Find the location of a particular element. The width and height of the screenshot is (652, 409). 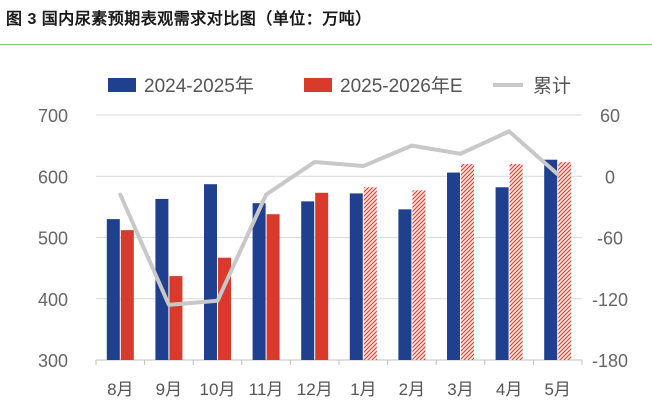

y-right-tick-label: 0 is located at coordinates (610, 177).